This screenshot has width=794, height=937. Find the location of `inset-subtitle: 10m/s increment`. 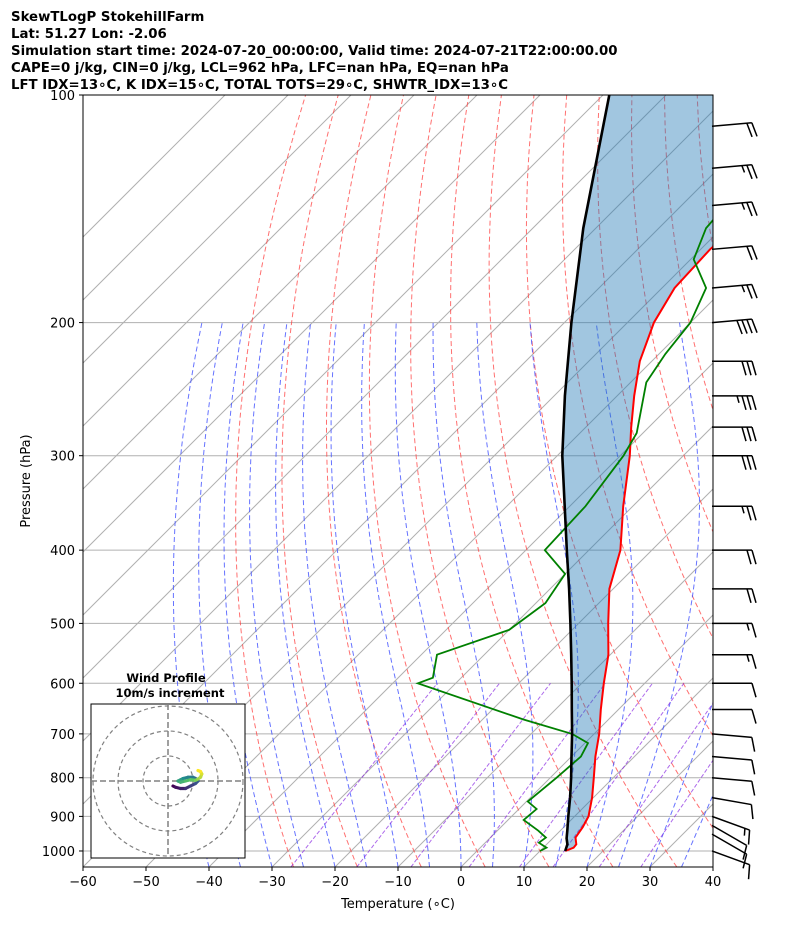

inset-subtitle: 10m/s increment is located at coordinates (170, 693).